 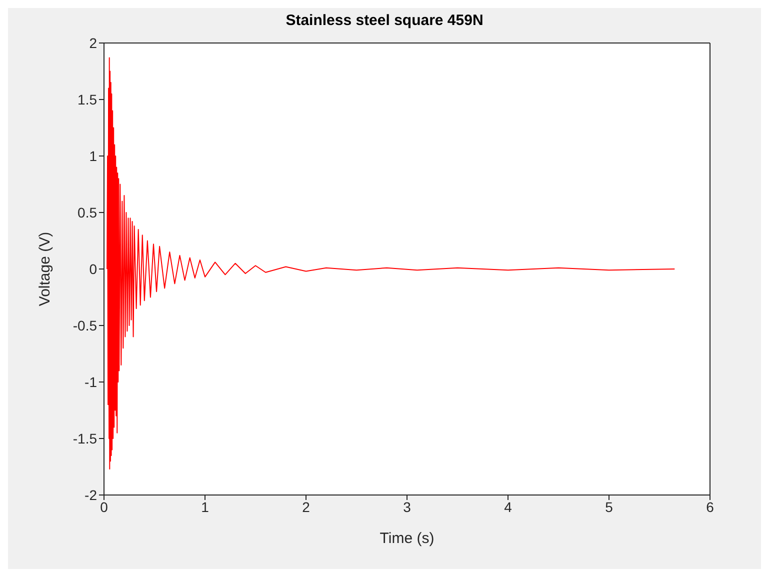 What do you see at coordinates (93, 156) in the screenshot?
I see `y-tick-label: 1` at bounding box center [93, 156].